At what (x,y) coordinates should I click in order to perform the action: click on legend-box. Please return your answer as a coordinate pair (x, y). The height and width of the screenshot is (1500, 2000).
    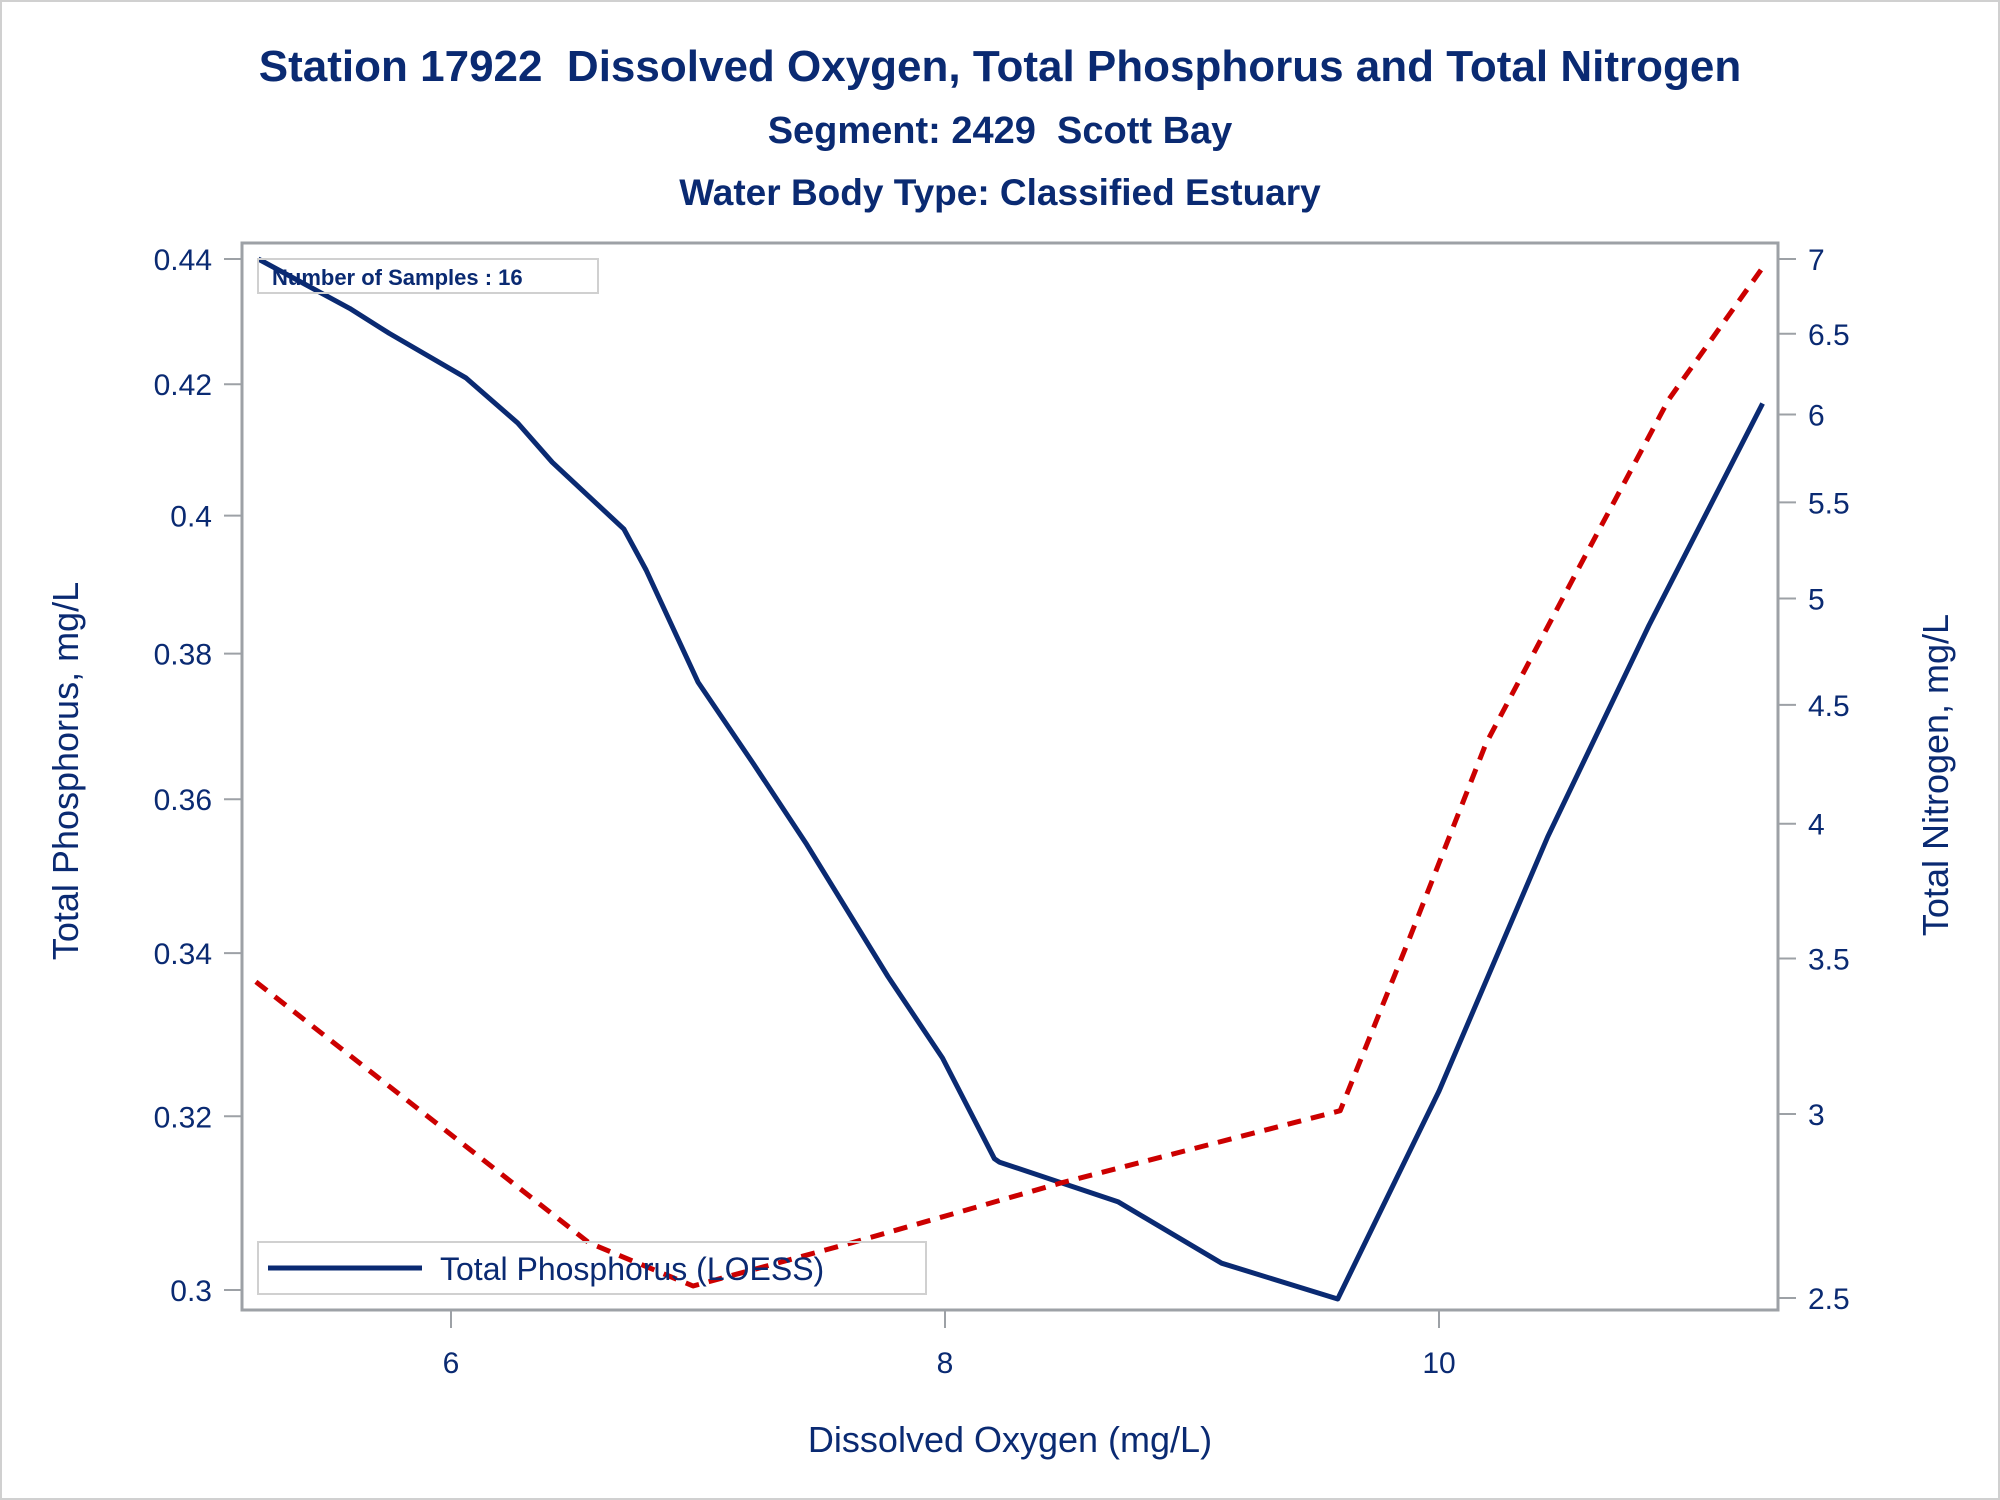
    Looking at the image, I should click on (592, 1268).